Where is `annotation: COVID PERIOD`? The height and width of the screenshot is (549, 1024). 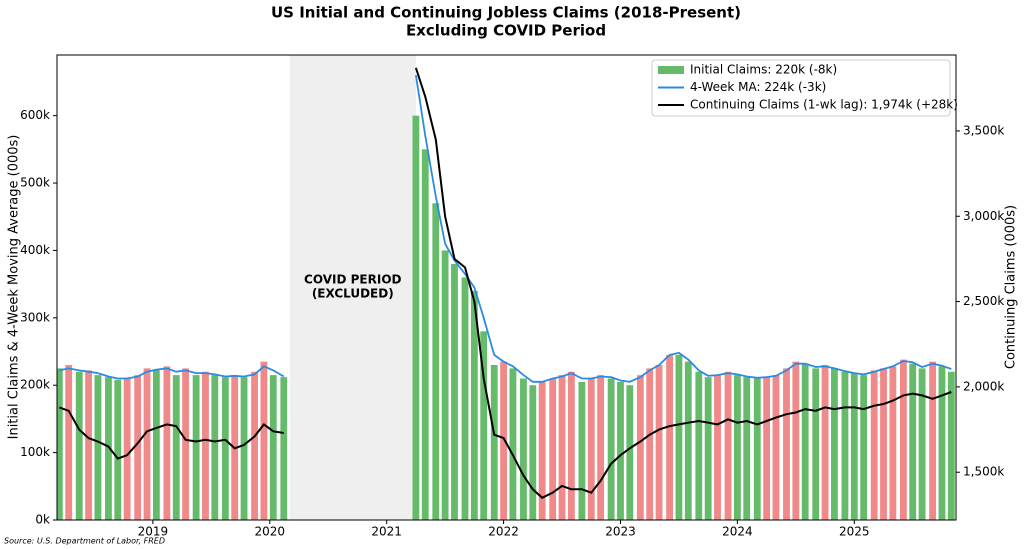
annotation: COVID PERIOD is located at coordinates (352, 280).